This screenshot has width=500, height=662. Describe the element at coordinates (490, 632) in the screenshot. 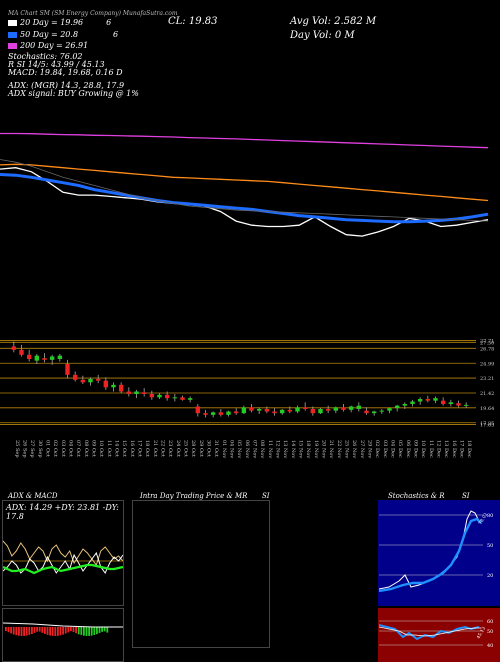

I see `rsi-level-label: 50` at that location.